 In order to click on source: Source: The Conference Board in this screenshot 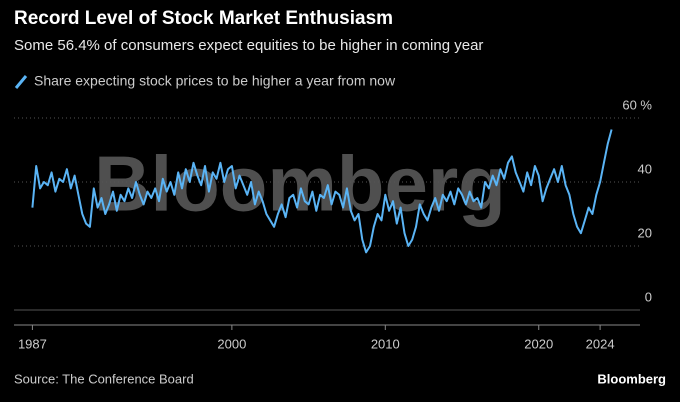, I will do `click(104, 378)`.